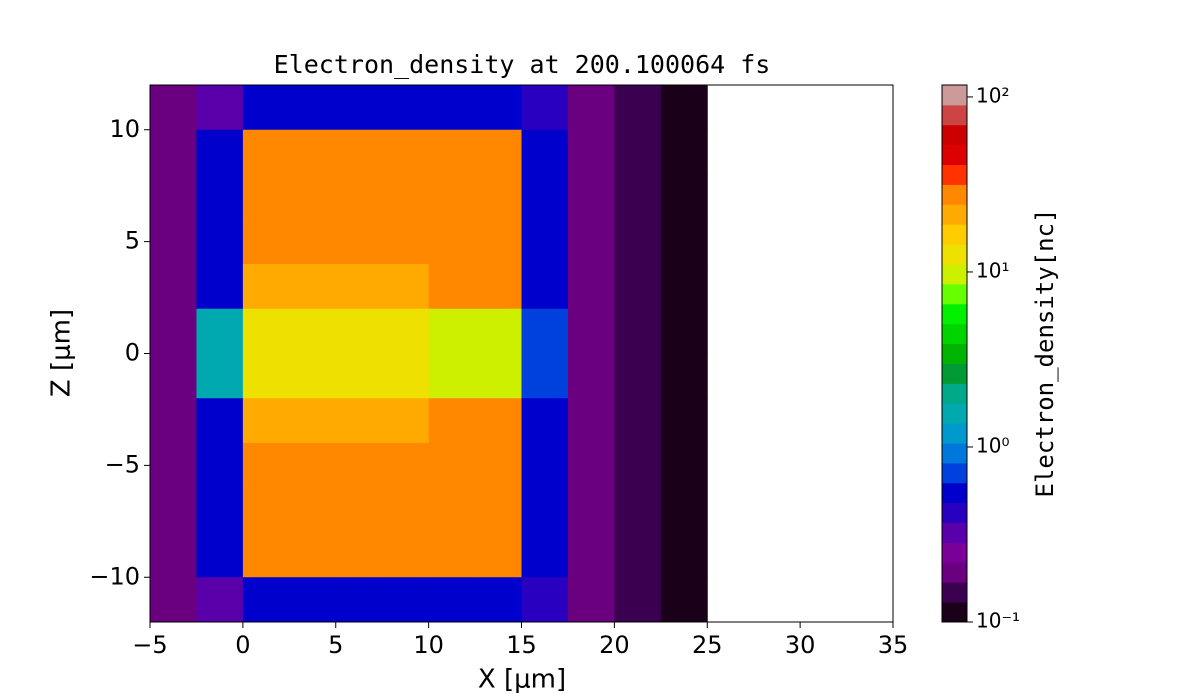 Image resolution: width=1200 pixels, height=700 pixels. Describe the element at coordinates (132, 353) in the screenshot. I see `y-tick-label: 0` at that location.